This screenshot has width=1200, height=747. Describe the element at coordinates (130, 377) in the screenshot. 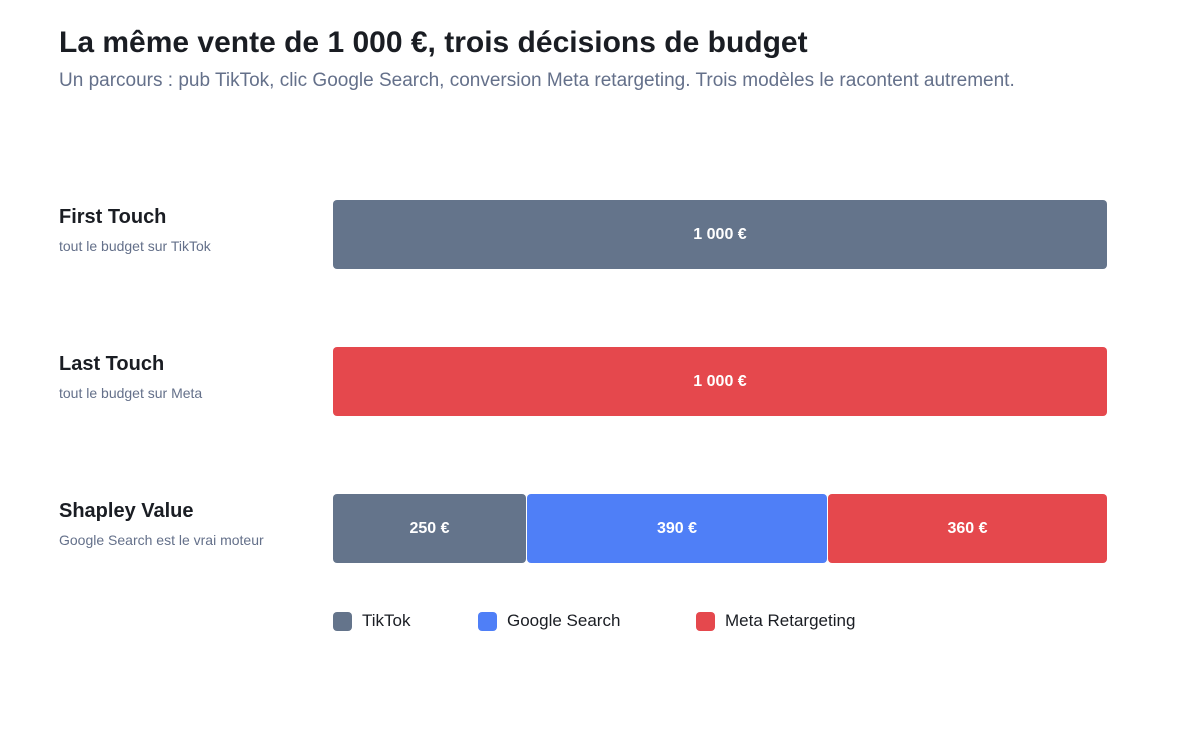

I see `row-label: Last Touch tout le budget sur Meta` at that location.